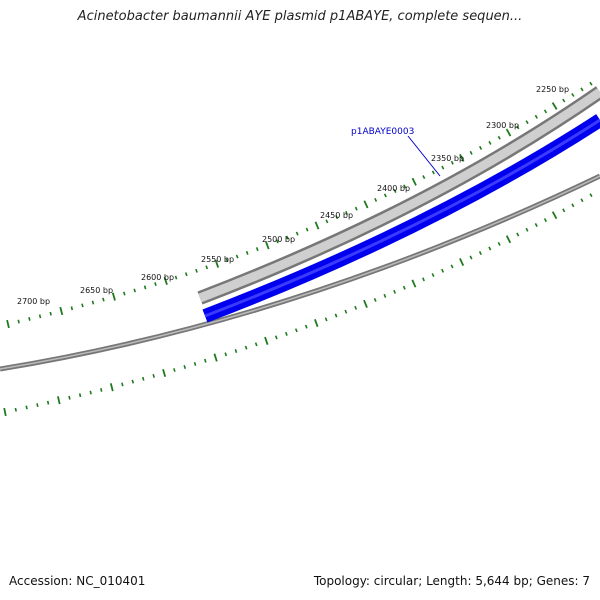 The height and width of the screenshot is (600, 600). What do you see at coordinates (382, 132) in the screenshot?
I see `gene-label: p1ABAYE0003` at bounding box center [382, 132].